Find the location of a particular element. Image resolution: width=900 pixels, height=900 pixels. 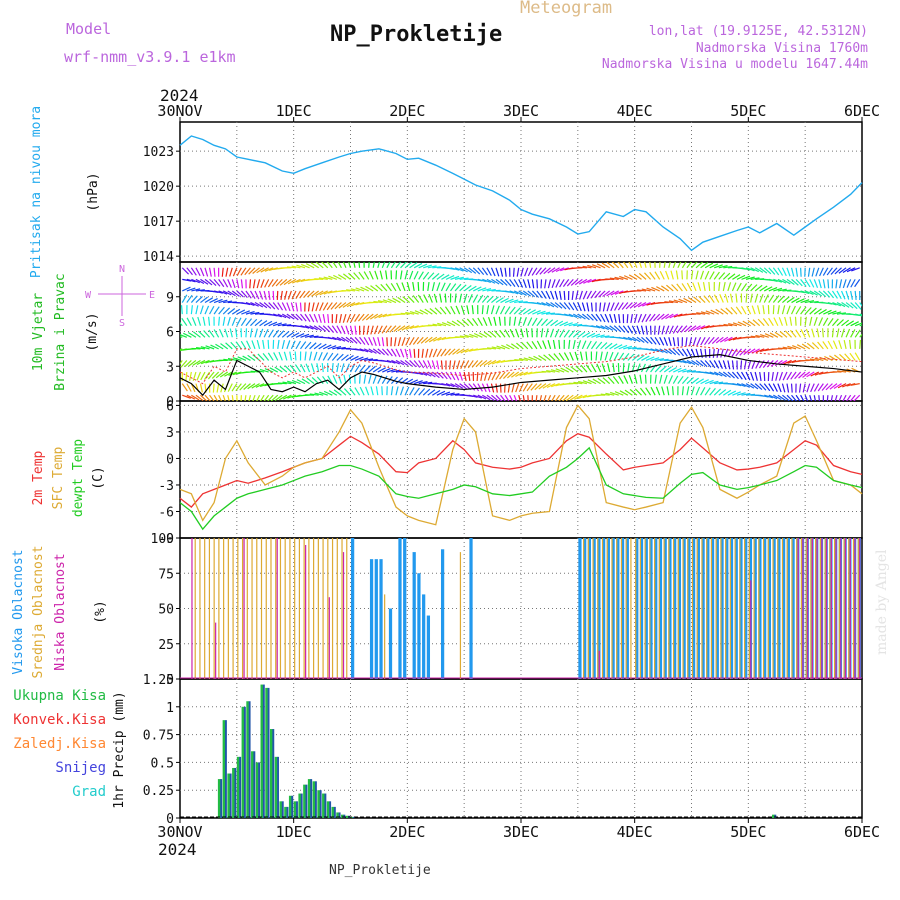

y-tick-label: 50 is located at coordinates (166, 610).